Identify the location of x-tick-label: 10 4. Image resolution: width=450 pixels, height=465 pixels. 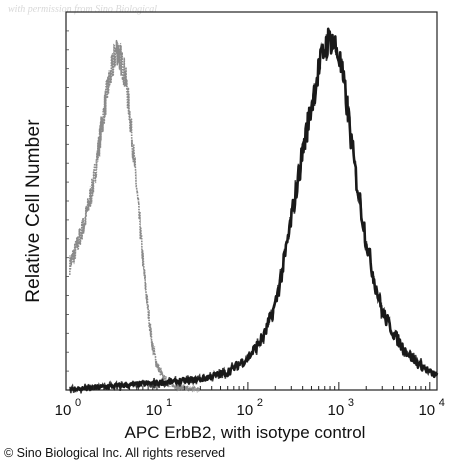
(431, 408).